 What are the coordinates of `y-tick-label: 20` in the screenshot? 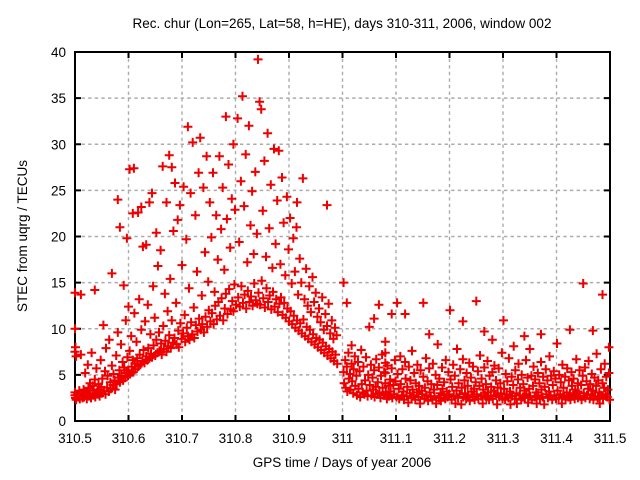 It's located at (58, 237).